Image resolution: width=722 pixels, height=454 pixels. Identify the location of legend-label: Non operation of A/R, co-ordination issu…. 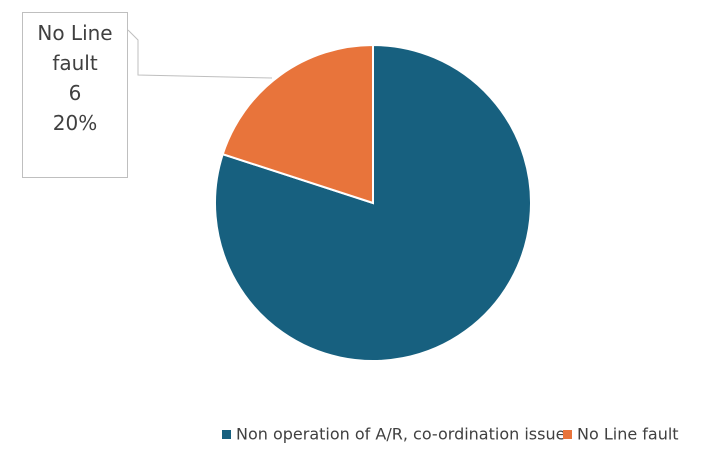
(400, 434).